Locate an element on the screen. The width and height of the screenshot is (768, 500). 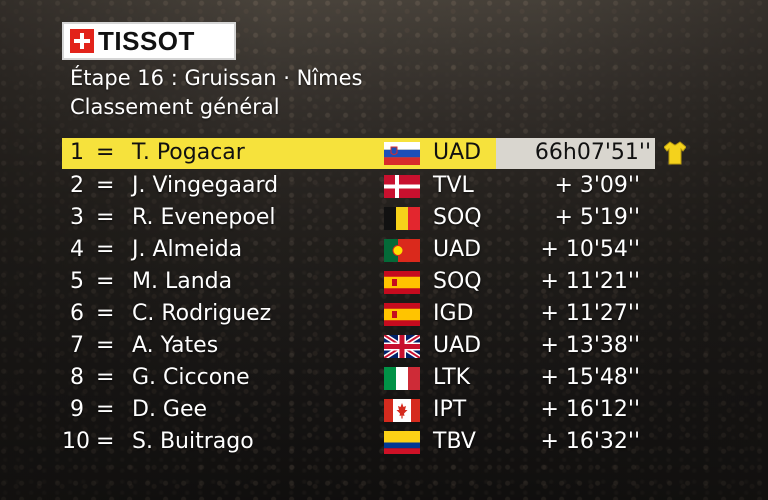
canada-flag-icon is located at coordinates (402, 410).